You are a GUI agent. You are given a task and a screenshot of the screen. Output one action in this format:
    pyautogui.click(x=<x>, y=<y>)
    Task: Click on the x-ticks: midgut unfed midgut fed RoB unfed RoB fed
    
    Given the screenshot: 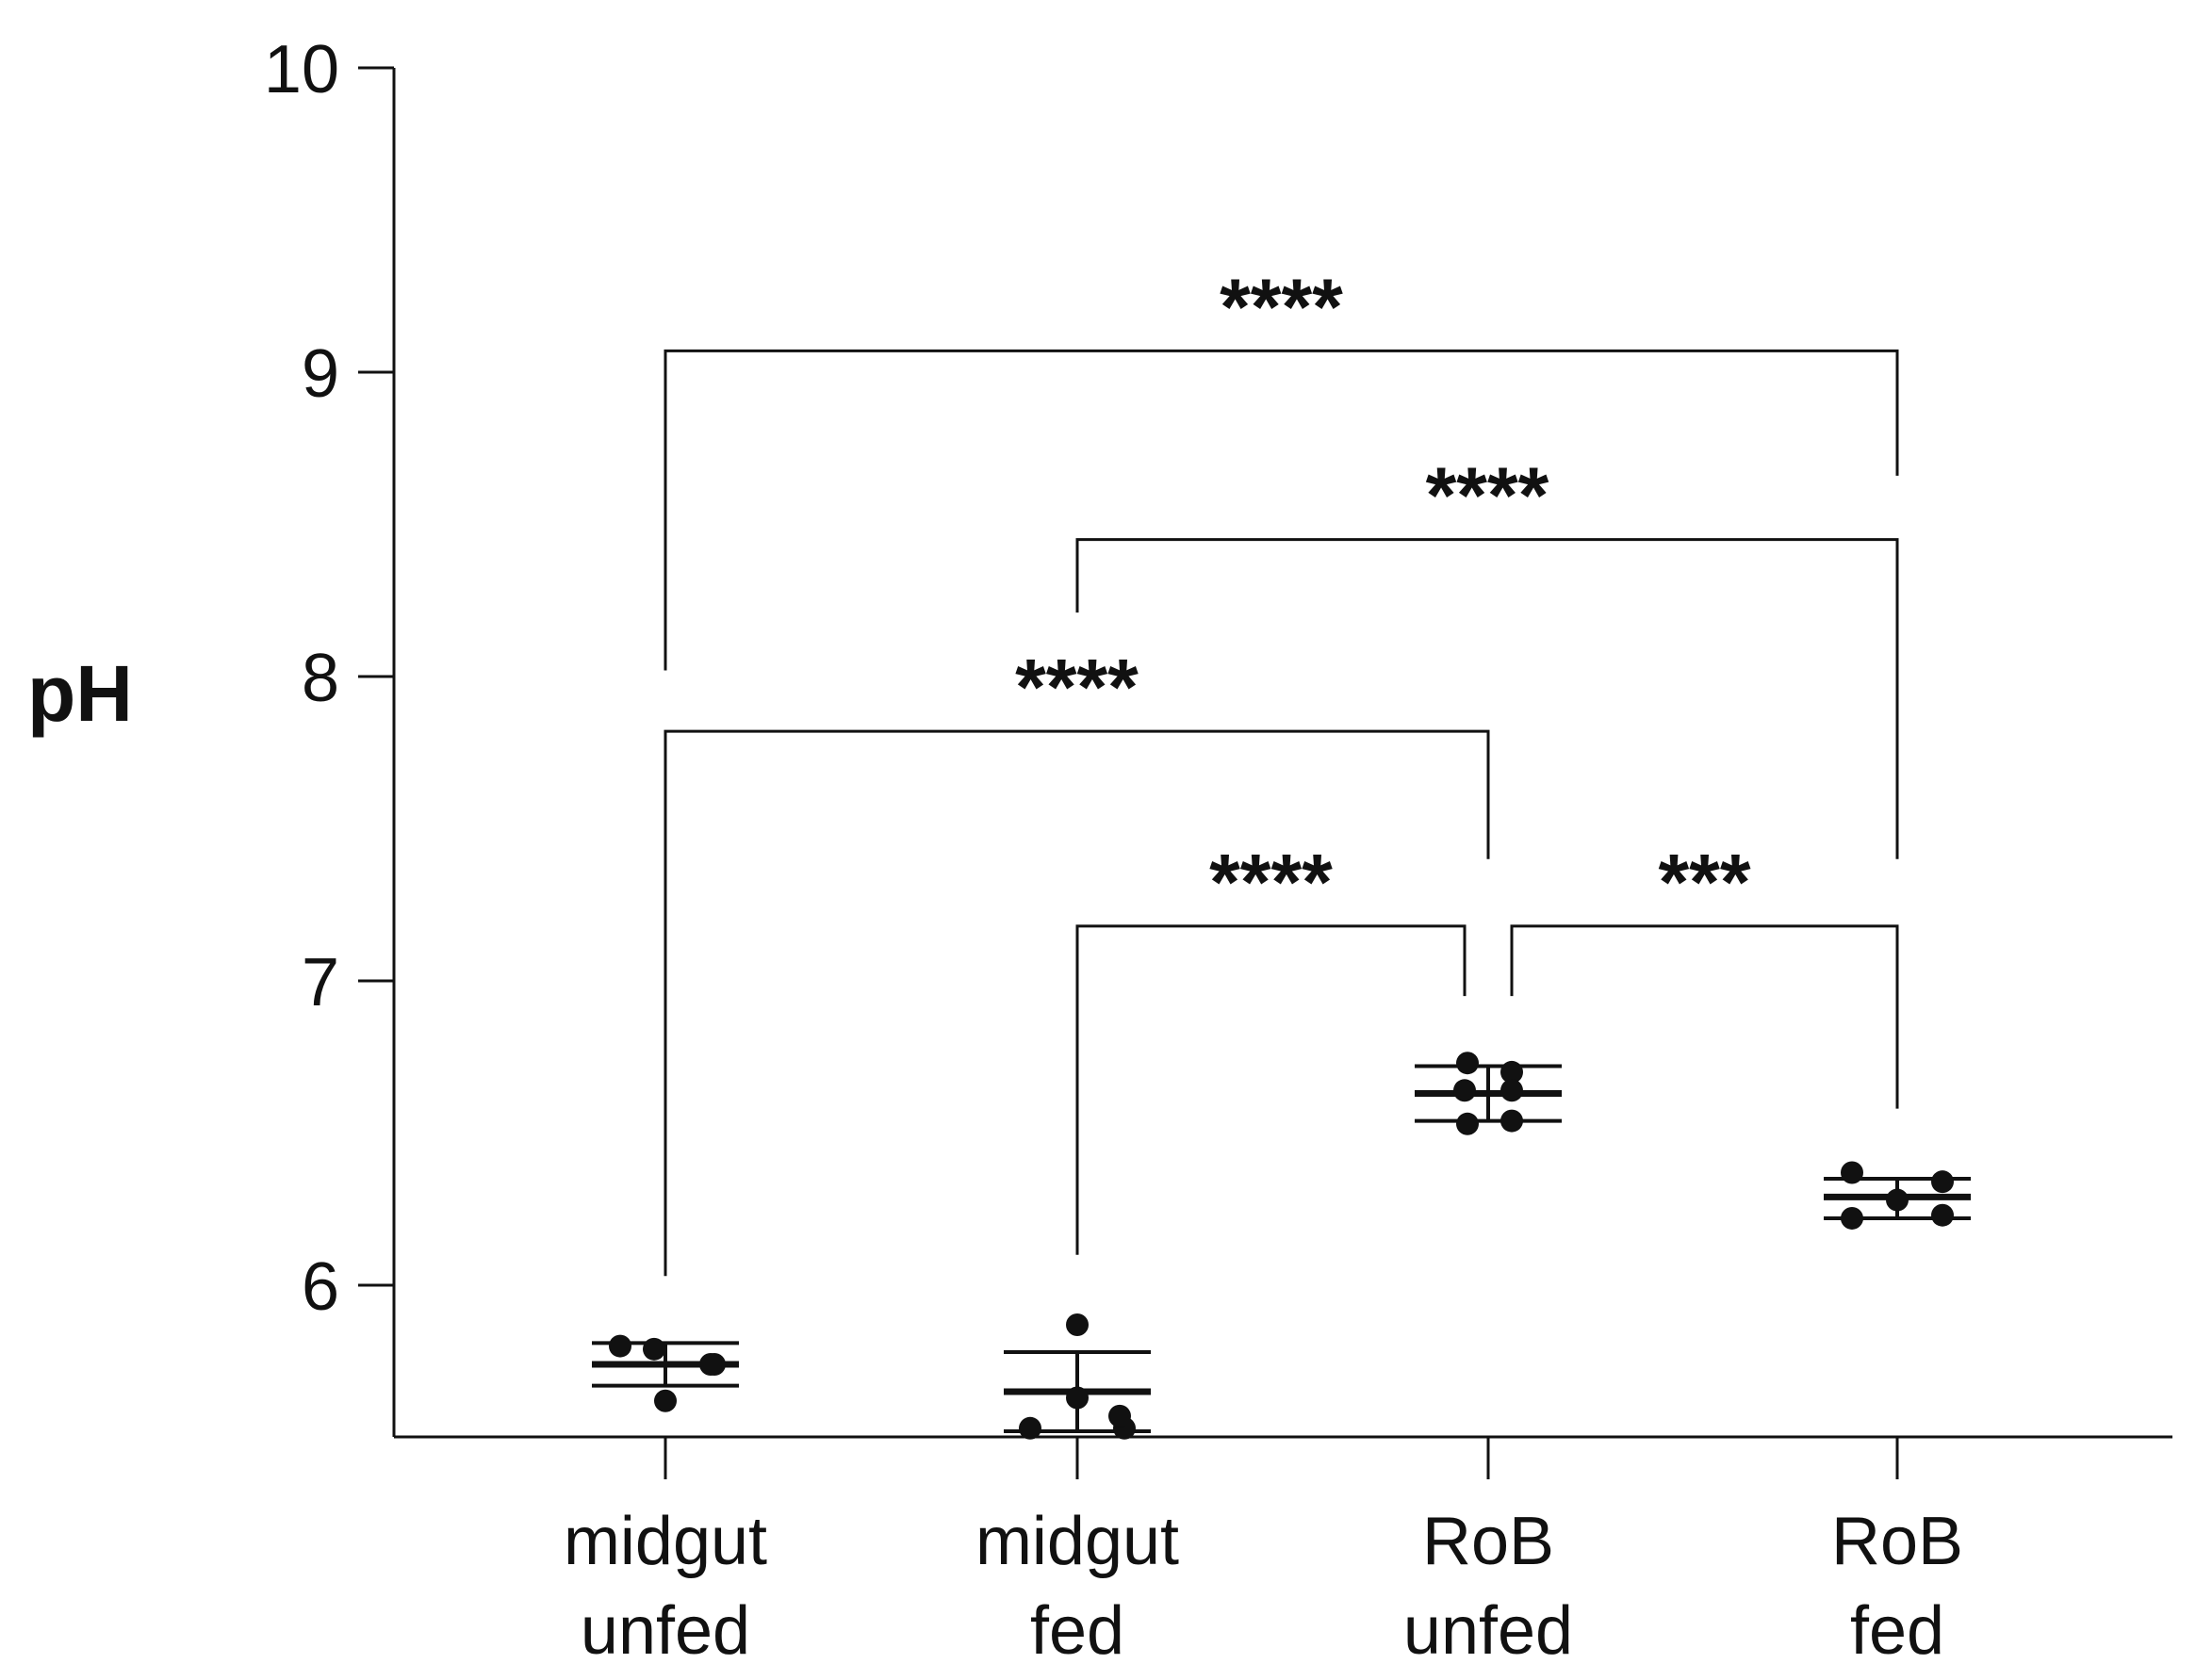 What is the action you would take?
    pyautogui.click(x=1263, y=1553)
    